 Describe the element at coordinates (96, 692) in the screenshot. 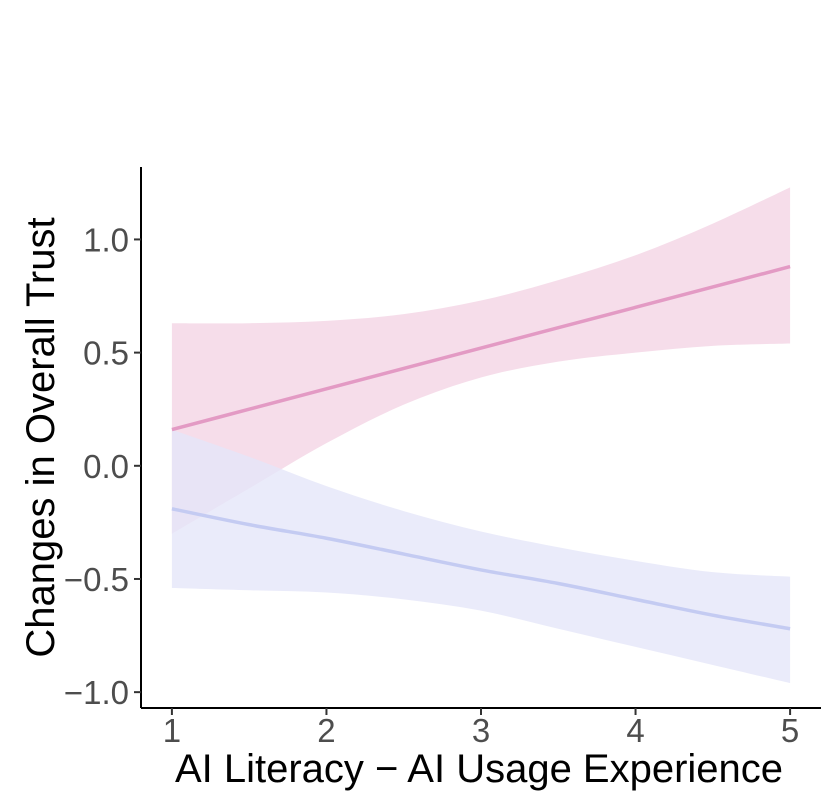

I see `y-tick-label: −1.0` at that location.